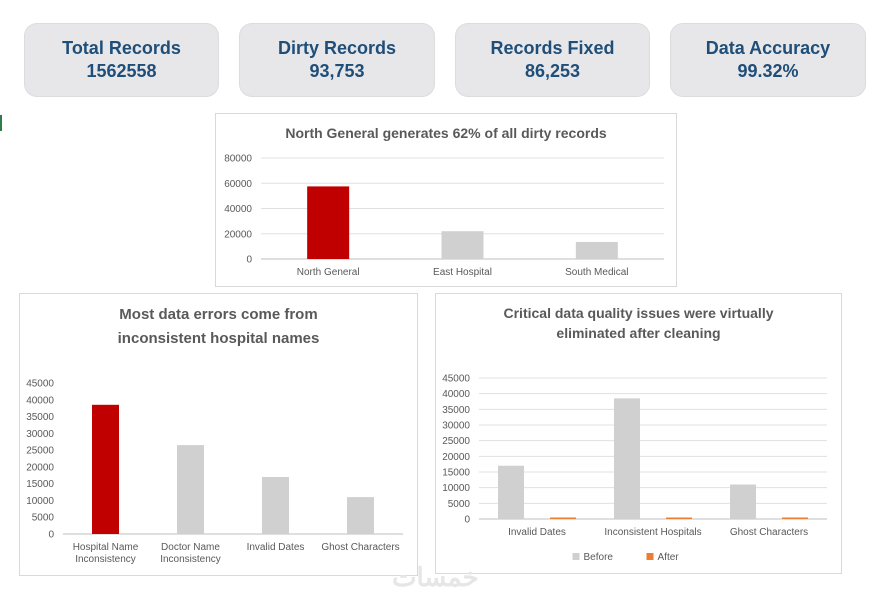  Describe the element at coordinates (106, 547) in the screenshot. I see `x-category-label: Hospital Name` at that location.